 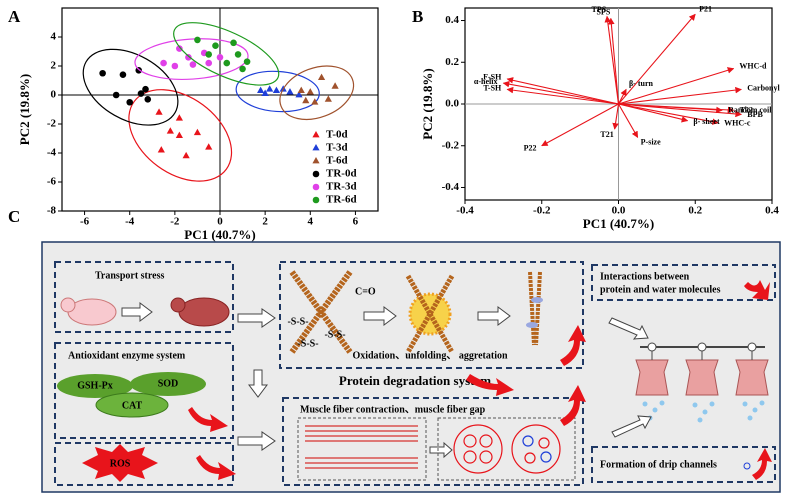 What do you see at coordinates (746, 109) in the screenshot?
I see `vector-label: T22` at bounding box center [746, 109].